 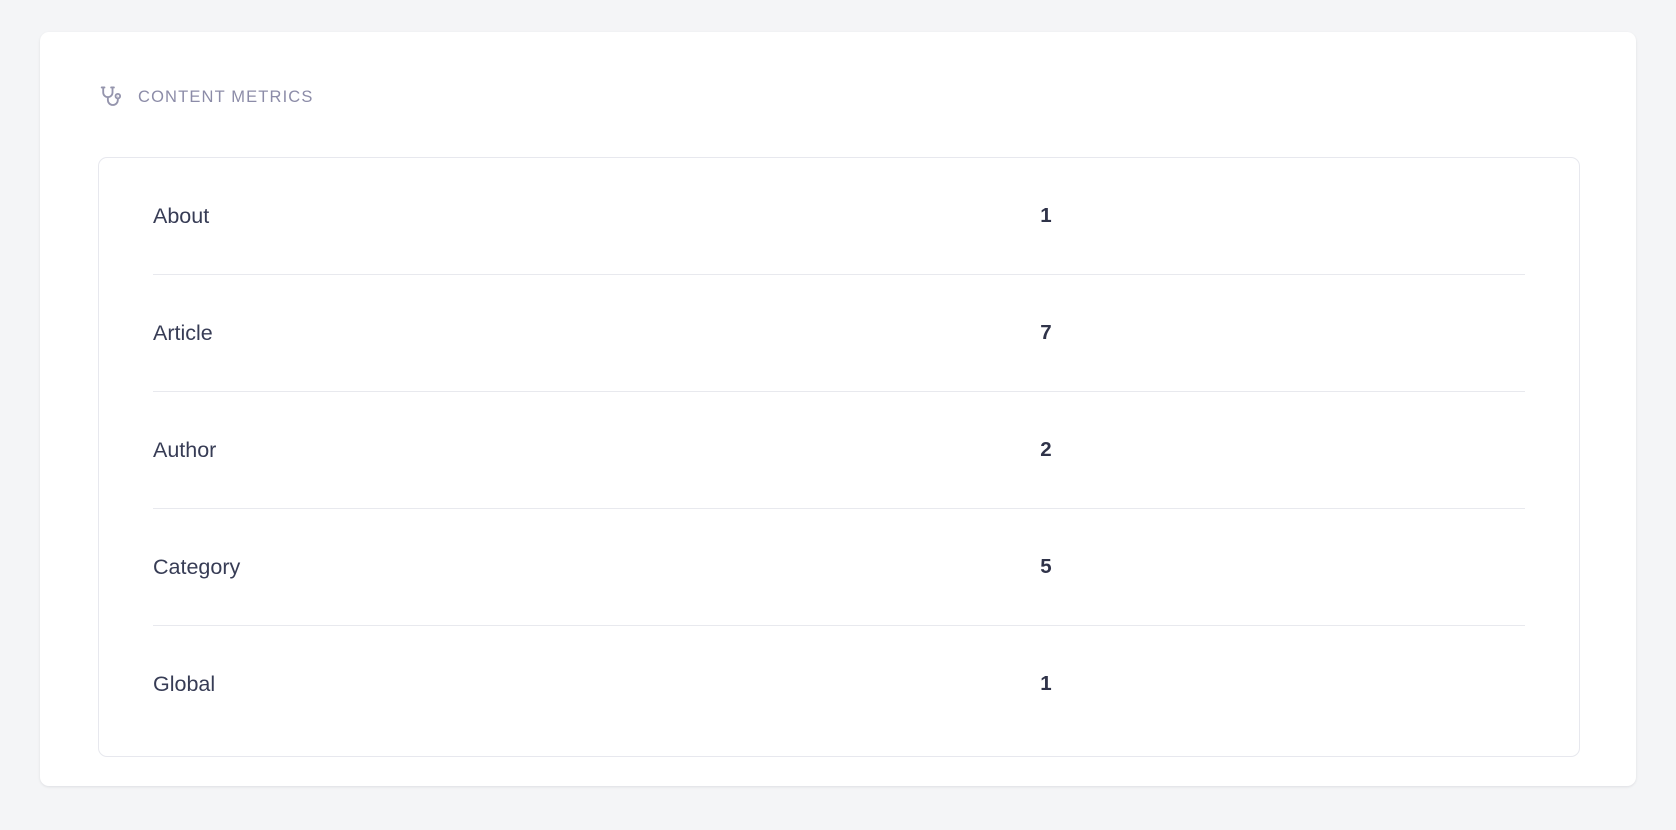 What do you see at coordinates (839, 684) in the screenshot?
I see `table-row: Global 1` at bounding box center [839, 684].